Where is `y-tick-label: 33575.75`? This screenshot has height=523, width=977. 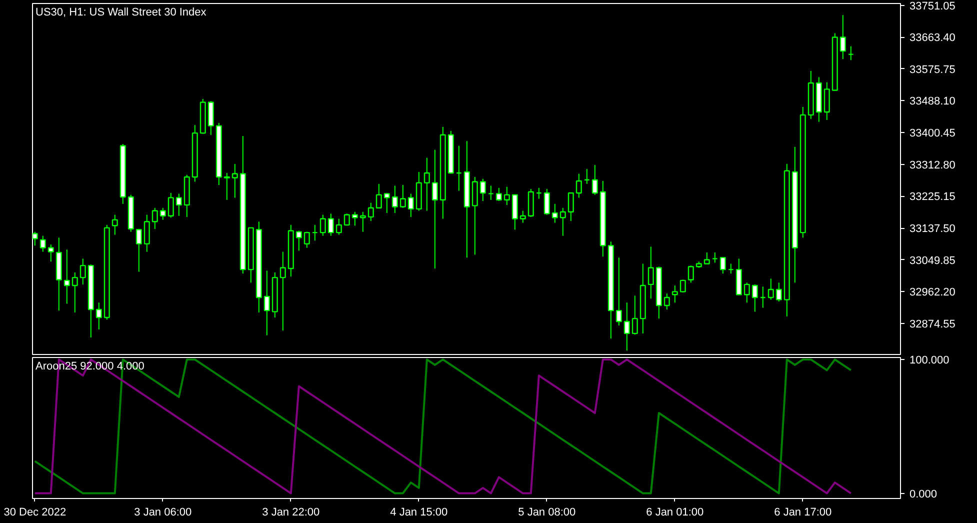
y-tick-label: 33575.75 is located at coordinates (933, 70).